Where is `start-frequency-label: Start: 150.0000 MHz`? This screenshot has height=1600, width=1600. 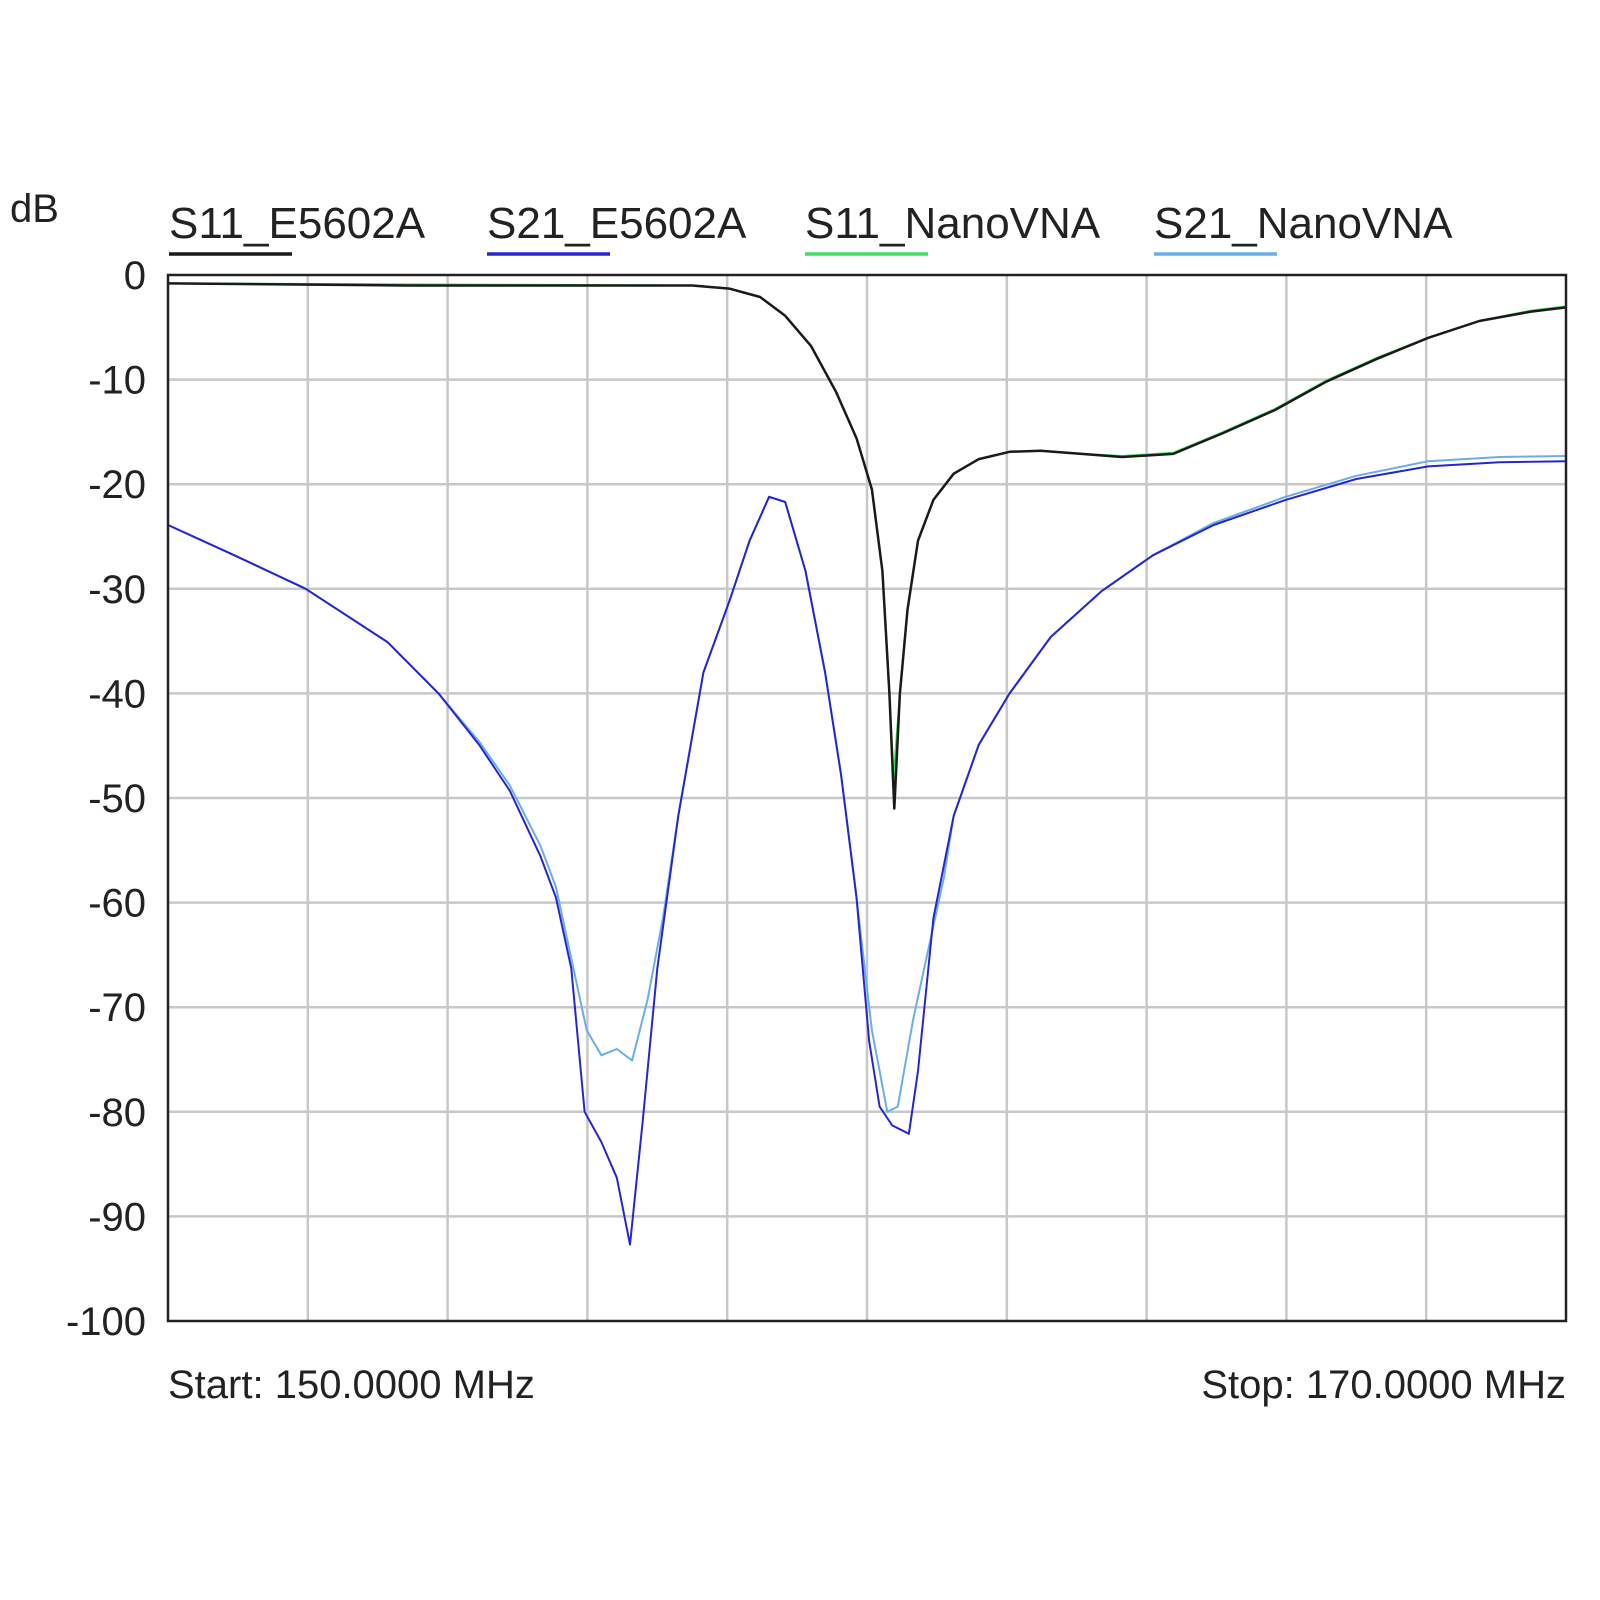 start-frequency-label: Start: 150.0000 MHz is located at coordinates (351, 1385).